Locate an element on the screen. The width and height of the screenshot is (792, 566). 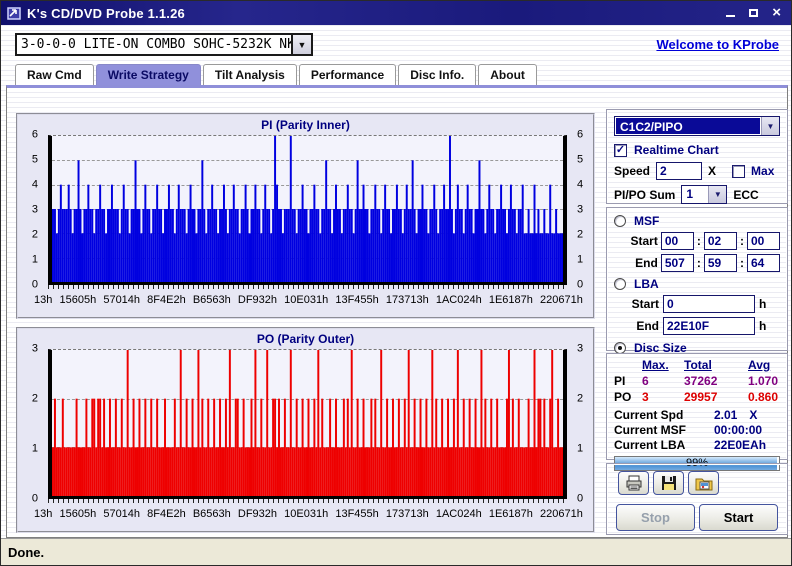
stats-row-pi-name: PI is located at coordinates (620, 381).